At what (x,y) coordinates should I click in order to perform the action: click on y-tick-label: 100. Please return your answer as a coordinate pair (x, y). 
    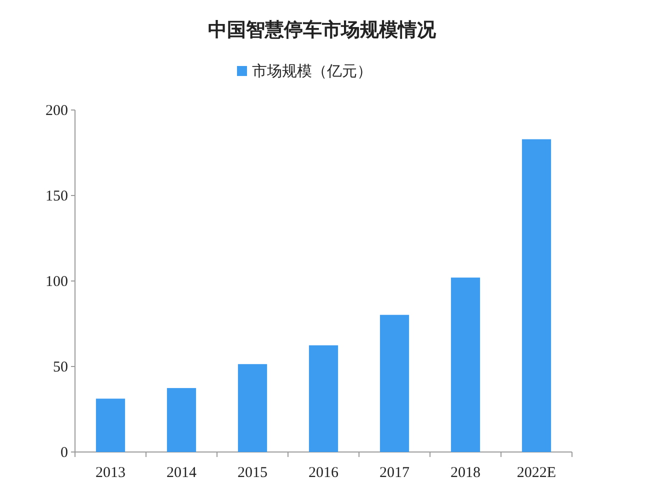
    Looking at the image, I should click on (57, 282).